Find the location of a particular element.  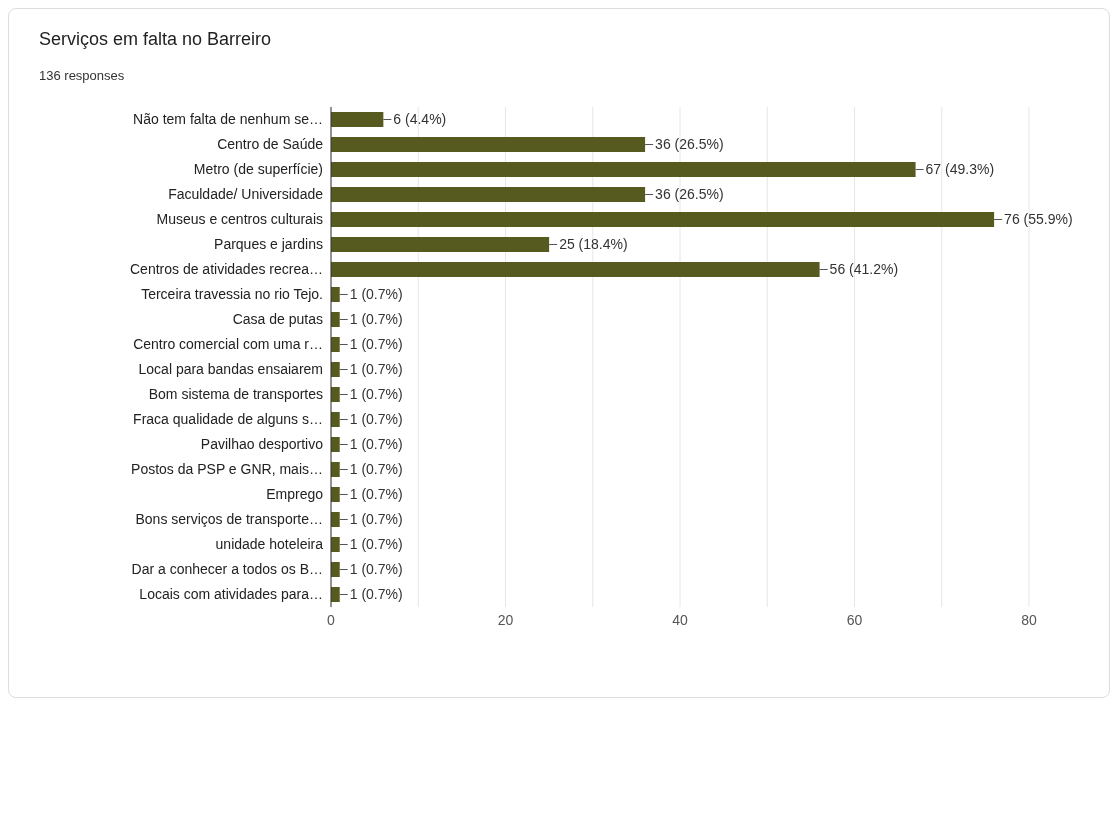

data-label: 6 (4.4%) is located at coordinates (420, 119).